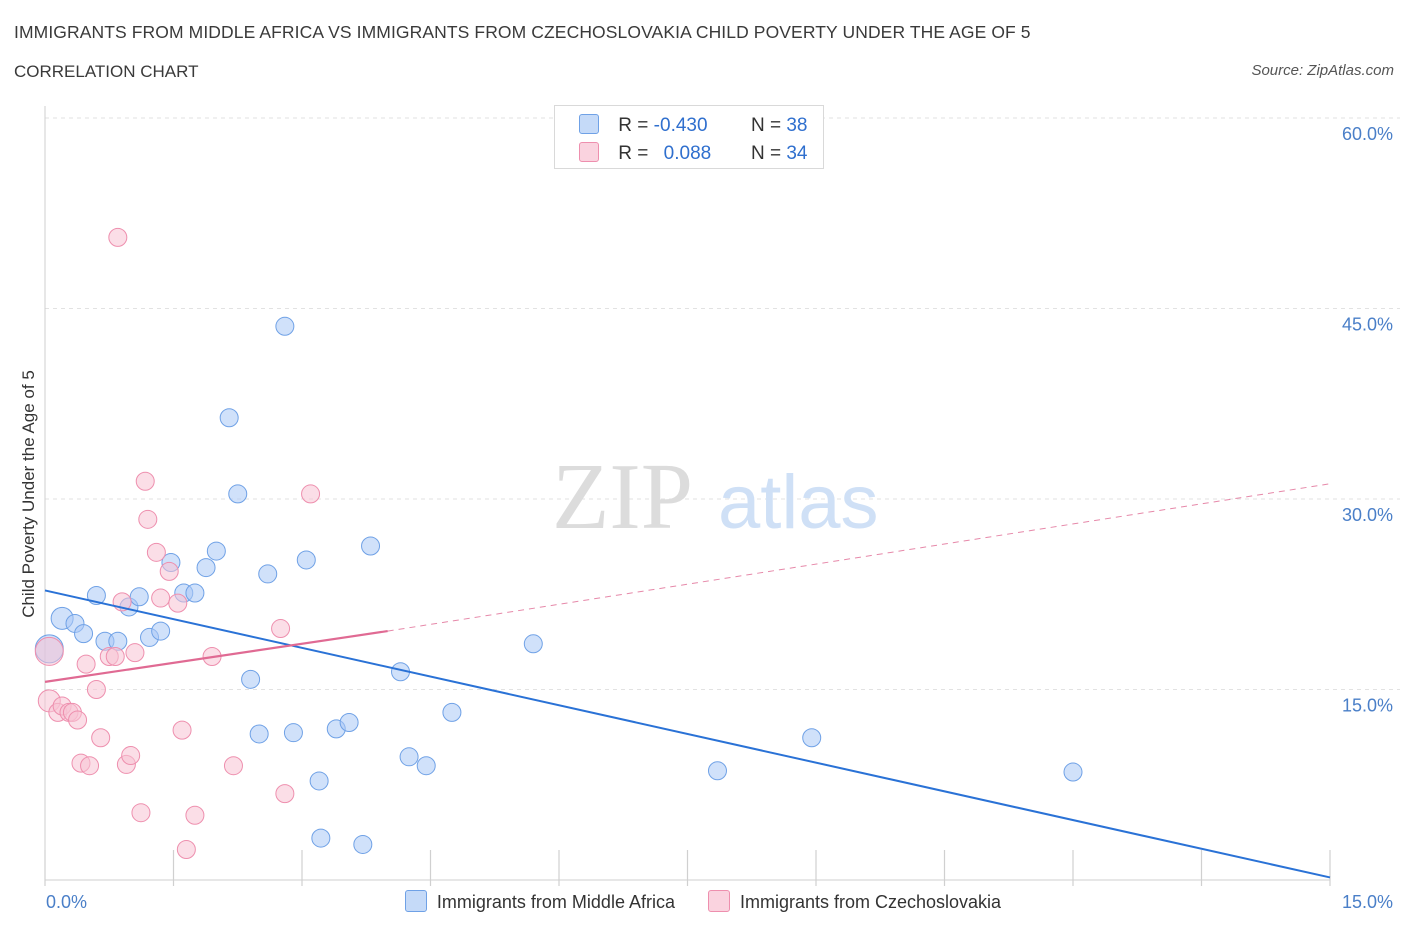 This screenshot has width=1406, height=930. I want to click on legend-item-czechoslovakia: Immigrants from Czechoslovakia, so click(854, 901).